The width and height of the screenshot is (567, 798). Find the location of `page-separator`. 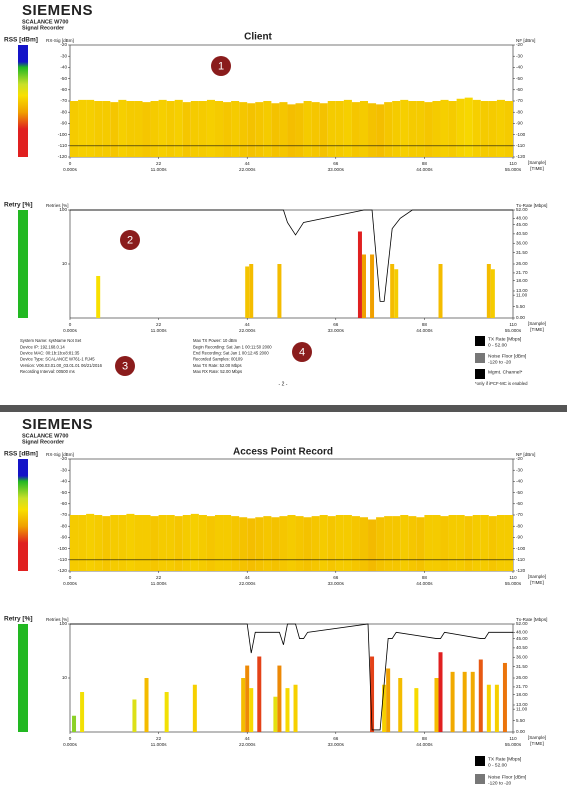

page-separator is located at coordinates (283, 408).